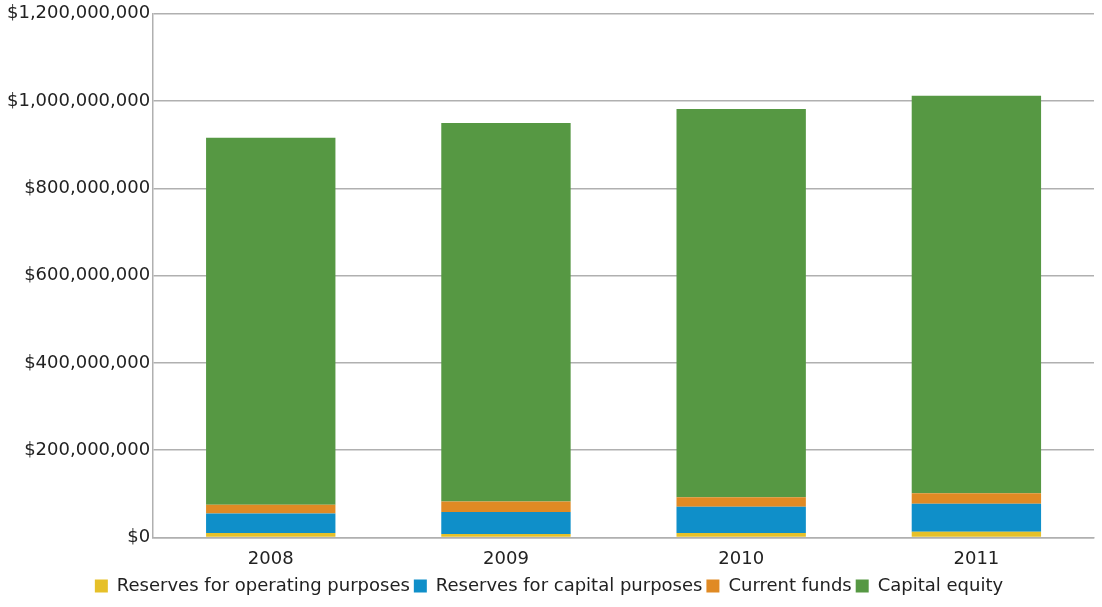 The image size is (1102, 607). Describe the element at coordinates (569, 584) in the screenshot. I see `legend-label: Reserves for capital purposes` at that location.